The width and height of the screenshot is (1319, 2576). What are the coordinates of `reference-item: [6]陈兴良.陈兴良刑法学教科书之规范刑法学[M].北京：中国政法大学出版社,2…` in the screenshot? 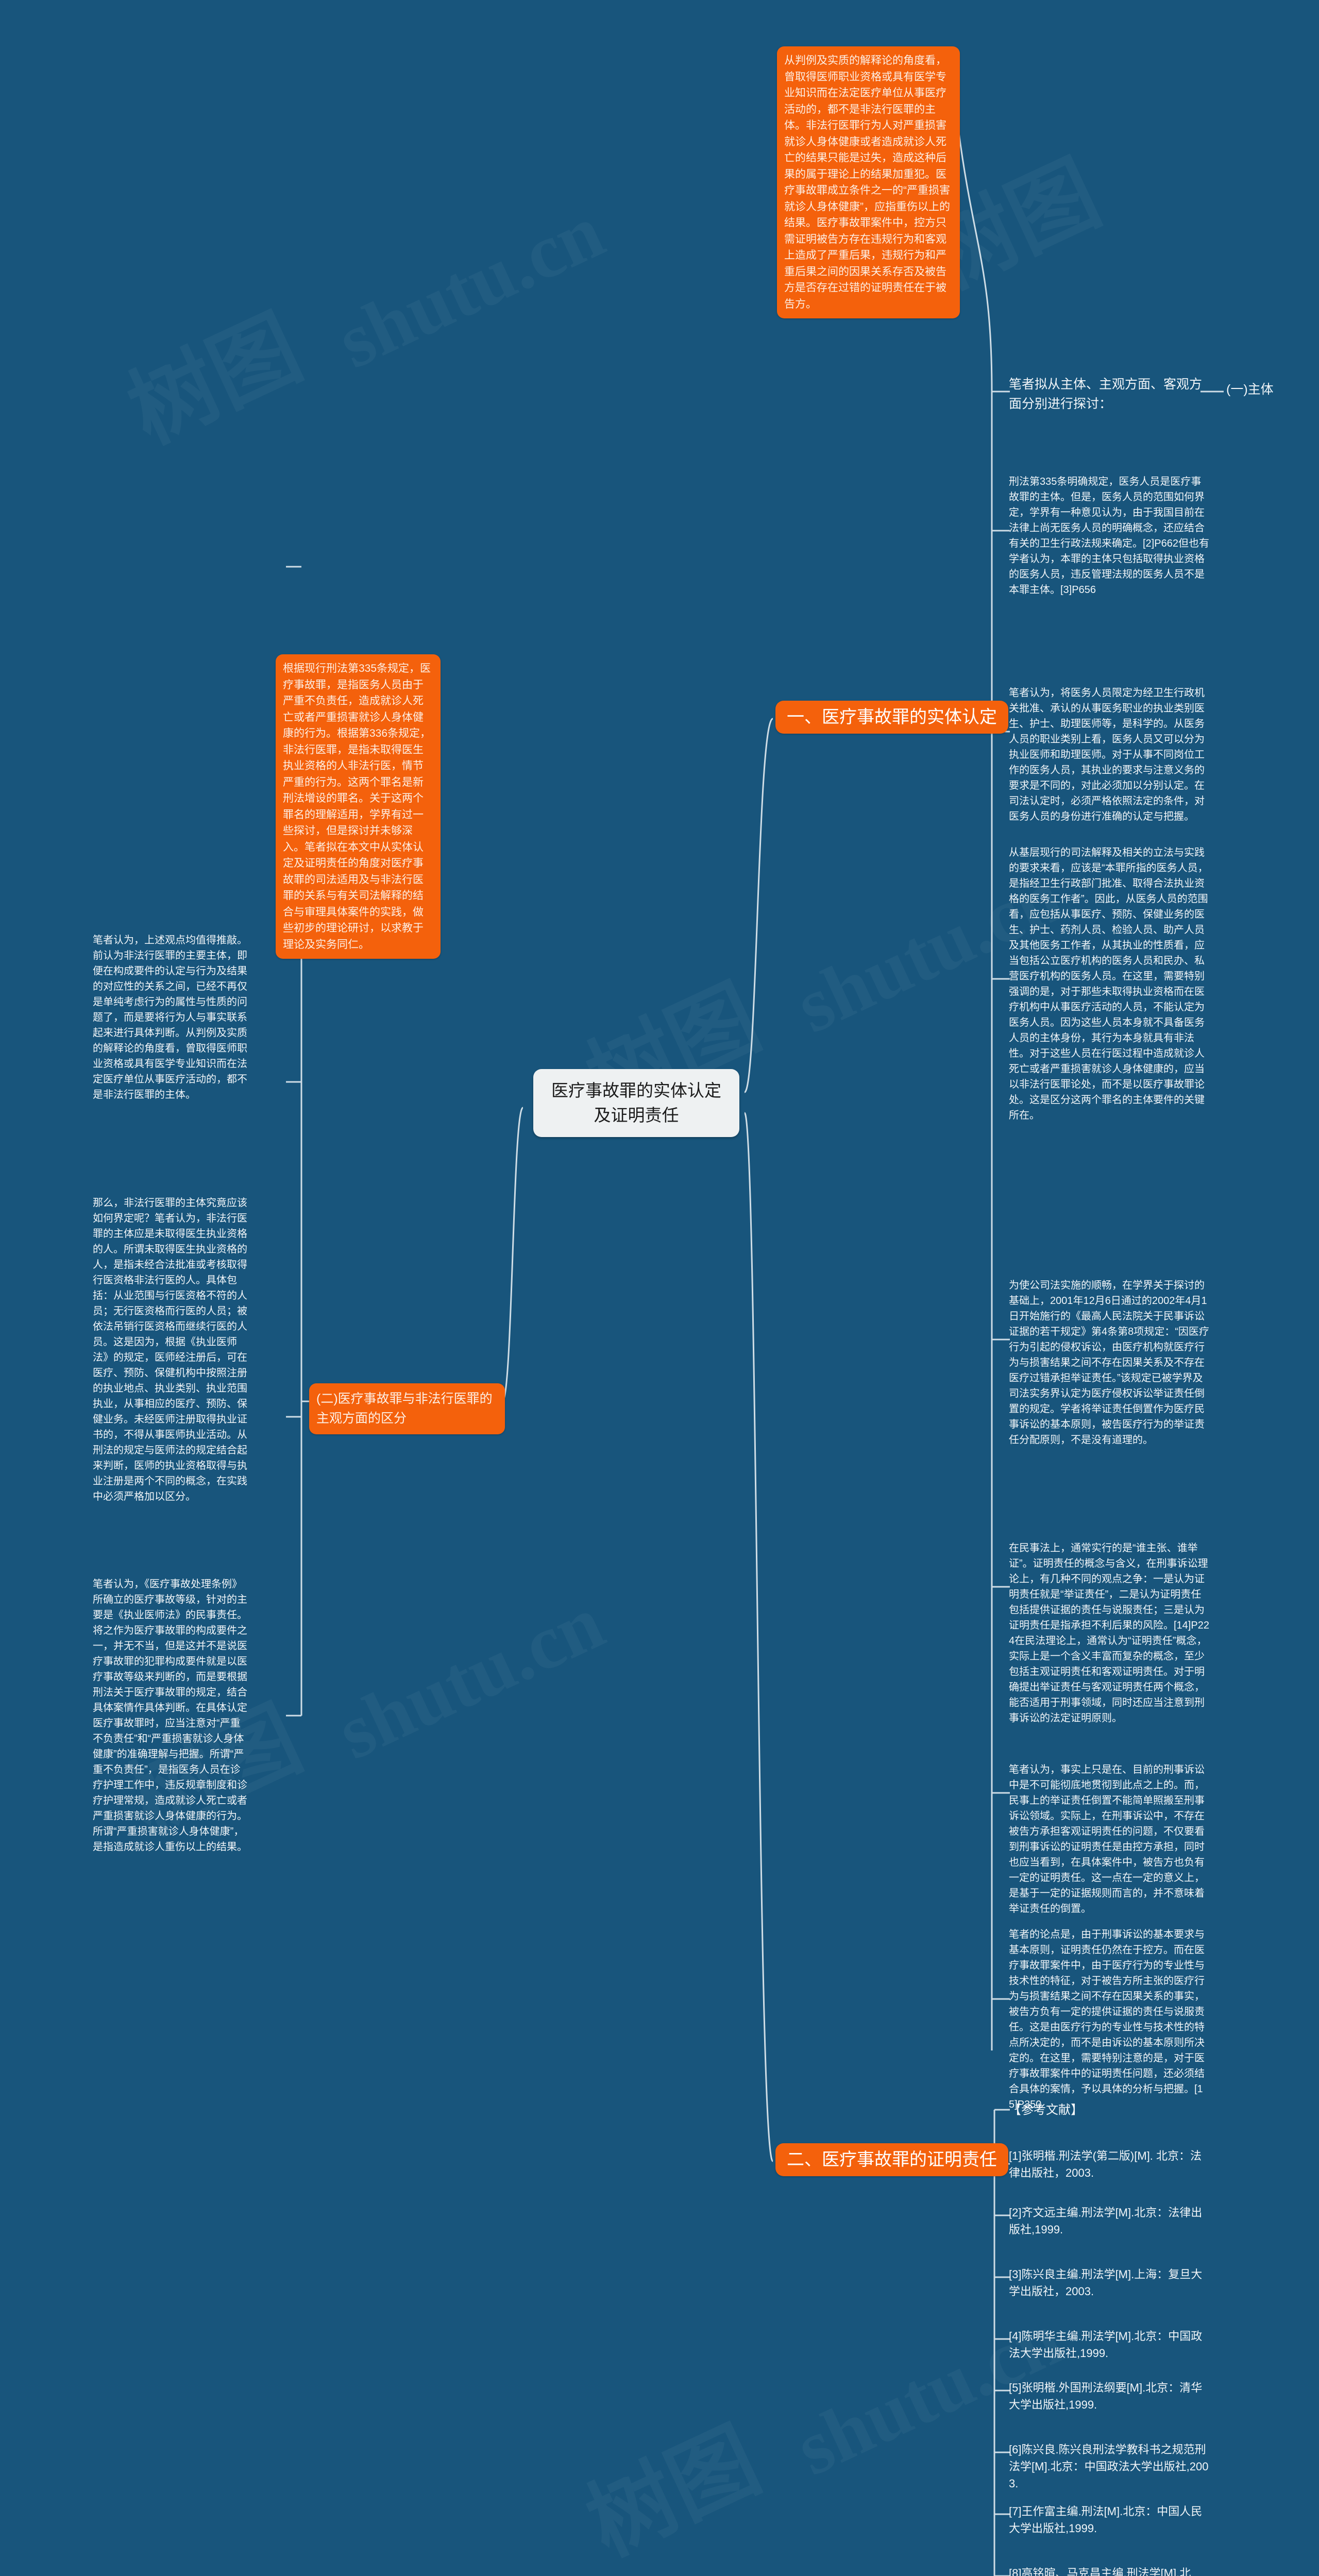 It's located at (1109, 2466).